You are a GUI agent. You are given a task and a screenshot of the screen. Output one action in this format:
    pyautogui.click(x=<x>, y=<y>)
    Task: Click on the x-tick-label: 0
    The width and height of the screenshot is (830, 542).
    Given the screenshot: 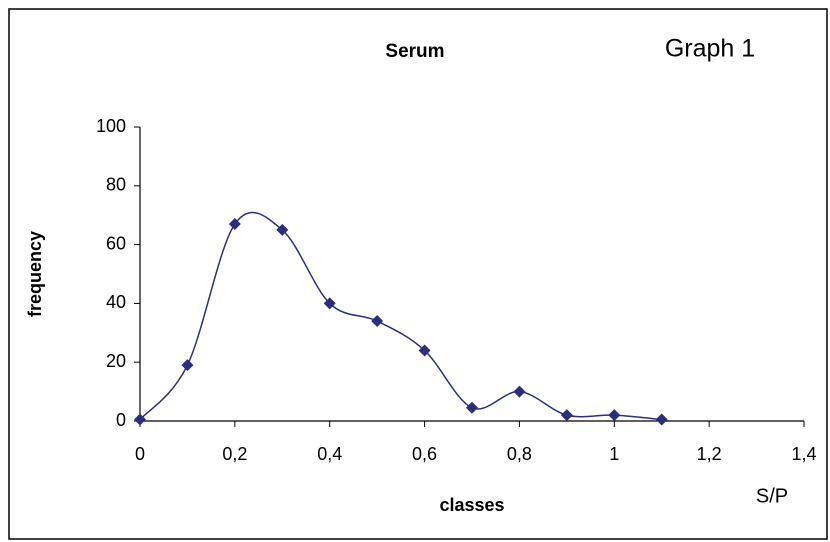 What is the action you would take?
    pyautogui.click(x=140, y=454)
    